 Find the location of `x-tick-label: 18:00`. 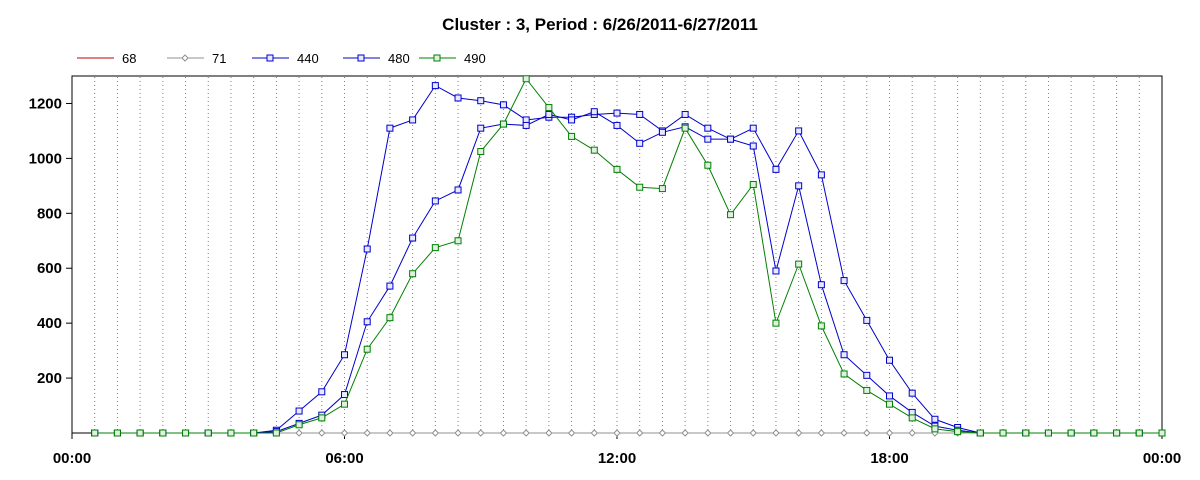

x-tick-label: 18:00 is located at coordinates (889, 458).